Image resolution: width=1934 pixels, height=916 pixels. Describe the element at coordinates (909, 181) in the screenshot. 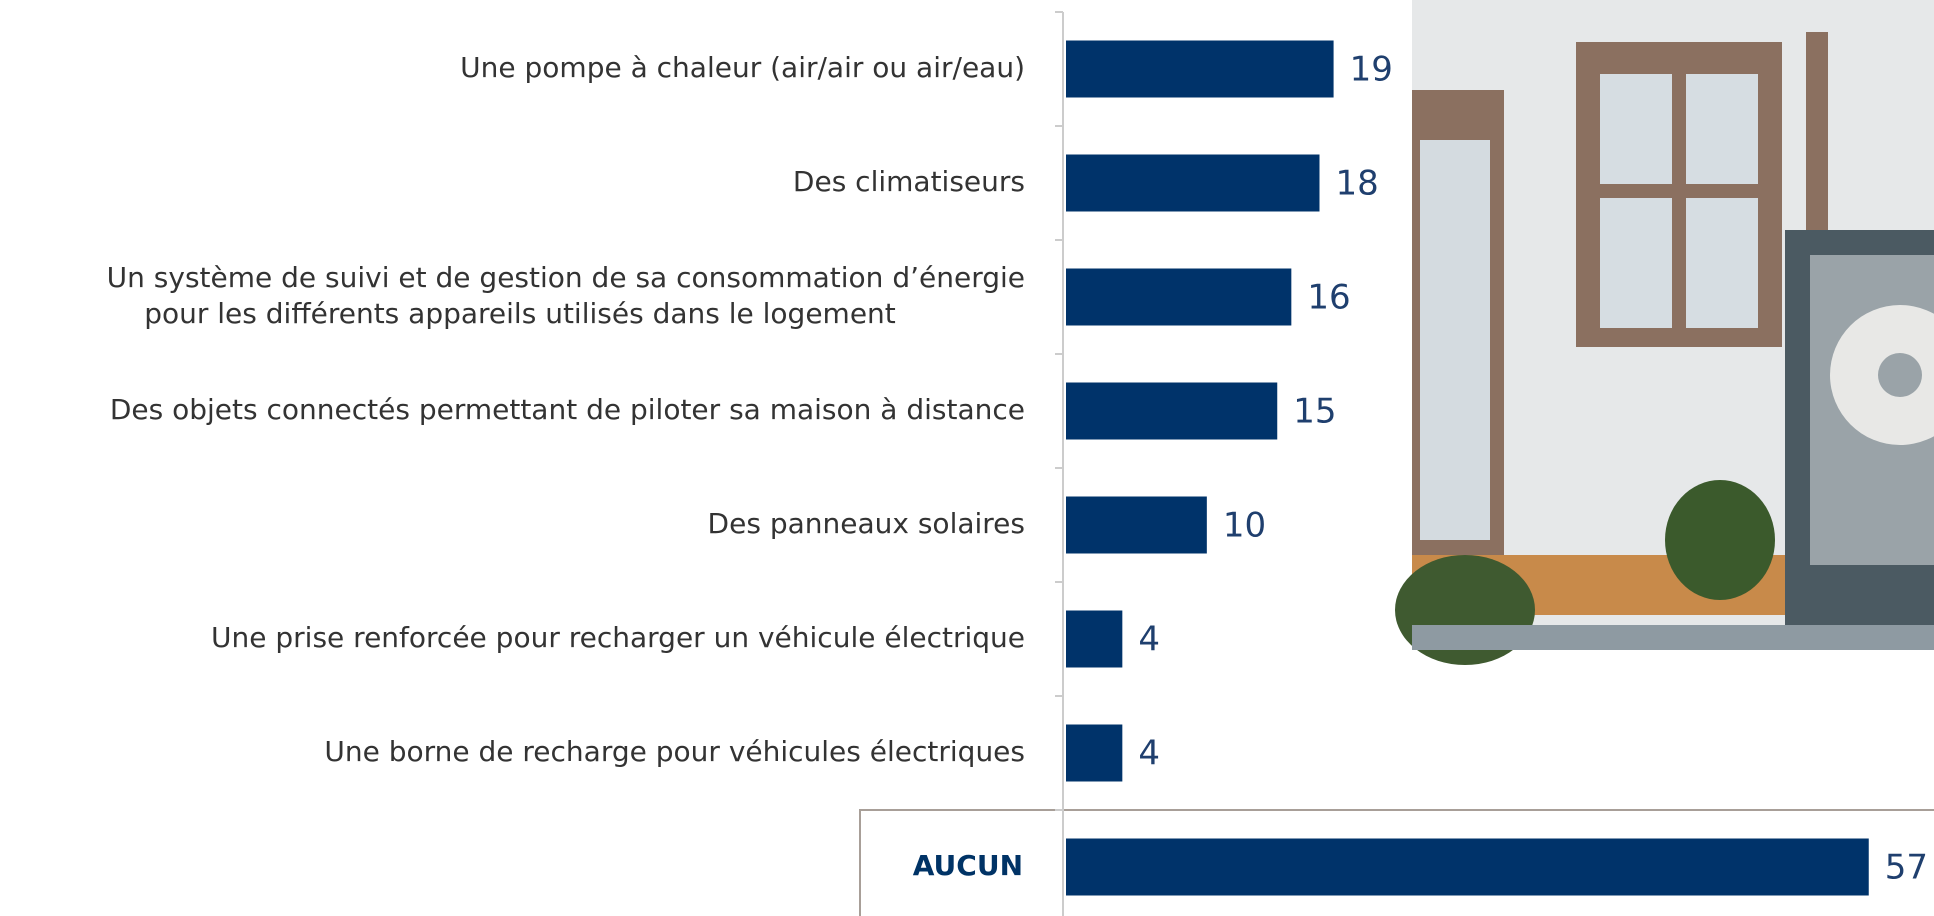

I see `category-label: Des climatiseurs` at that location.